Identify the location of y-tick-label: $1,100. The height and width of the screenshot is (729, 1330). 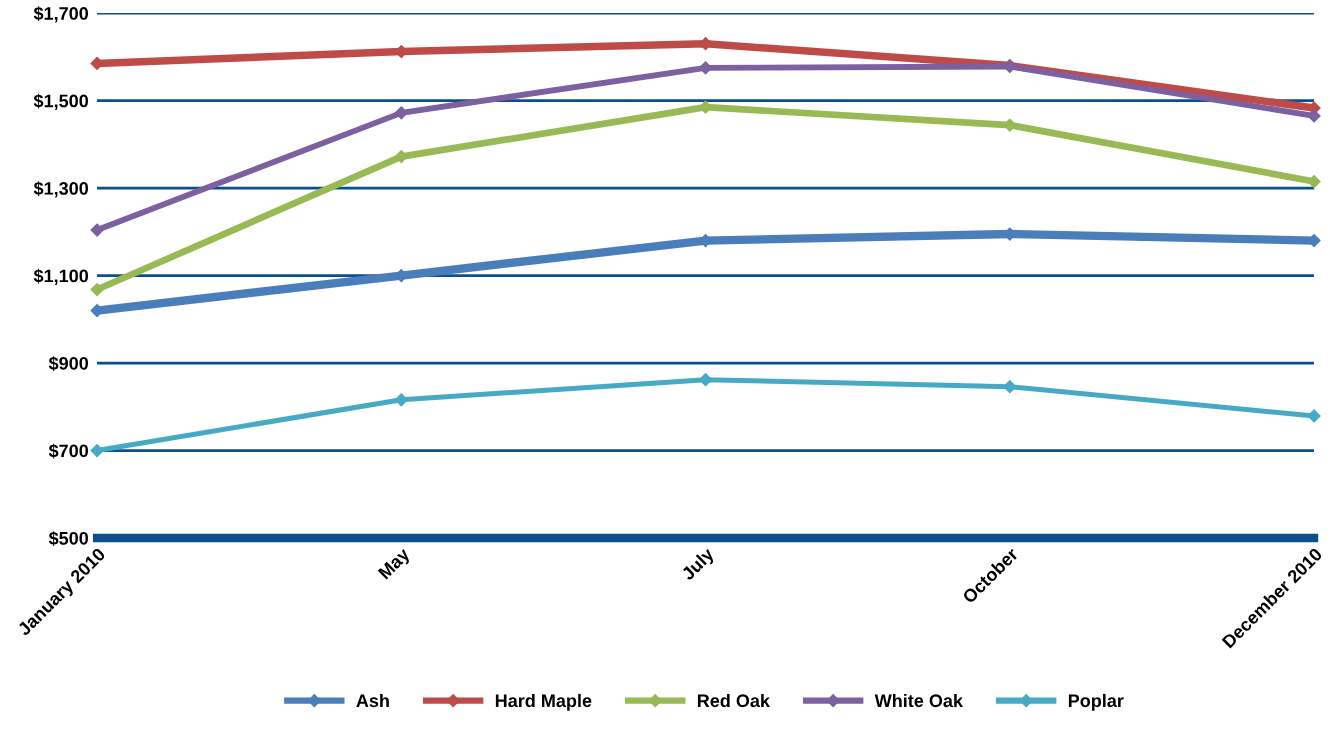
(61, 276).